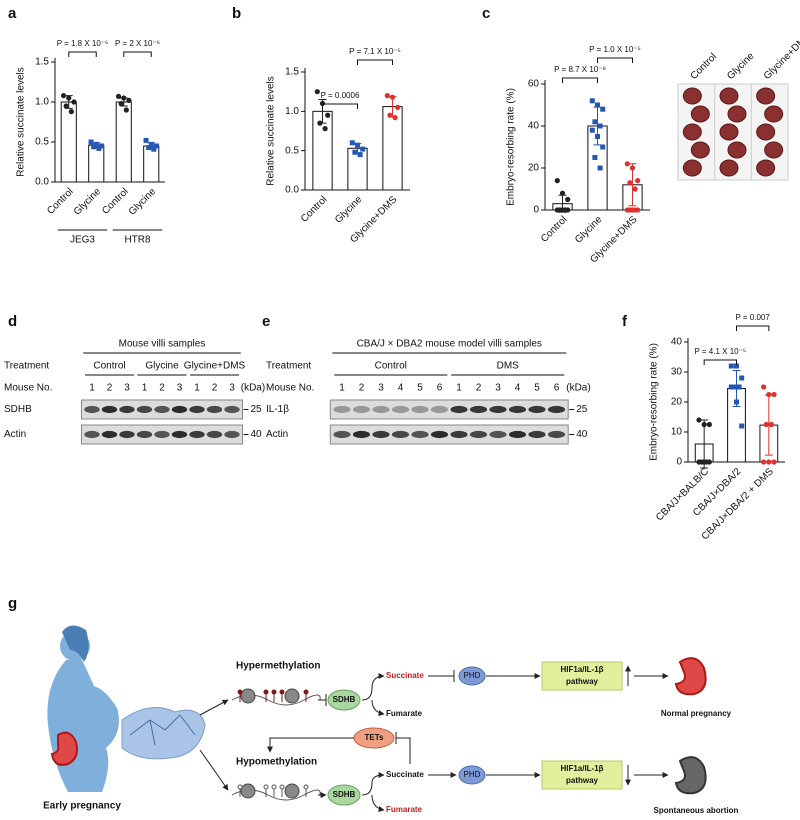  Describe the element at coordinates (677, 372) in the screenshot. I see `y-tick-label: 30` at that location.